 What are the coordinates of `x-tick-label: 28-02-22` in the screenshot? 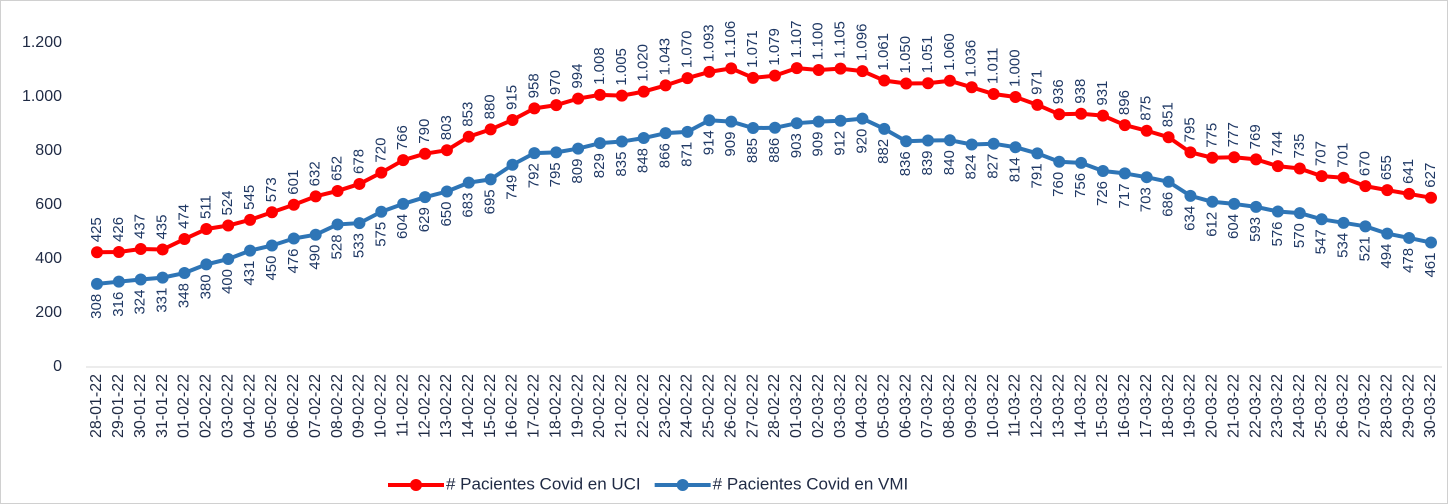 It's located at (774, 406).